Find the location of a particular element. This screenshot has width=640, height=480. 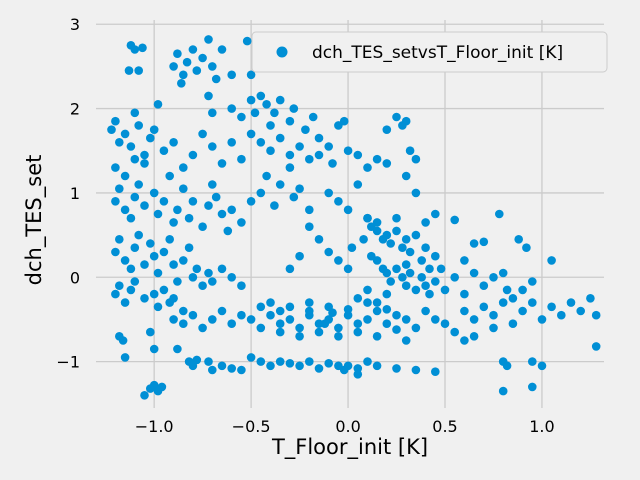

x-tick-label: 1.0 is located at coordinates (541, 426).